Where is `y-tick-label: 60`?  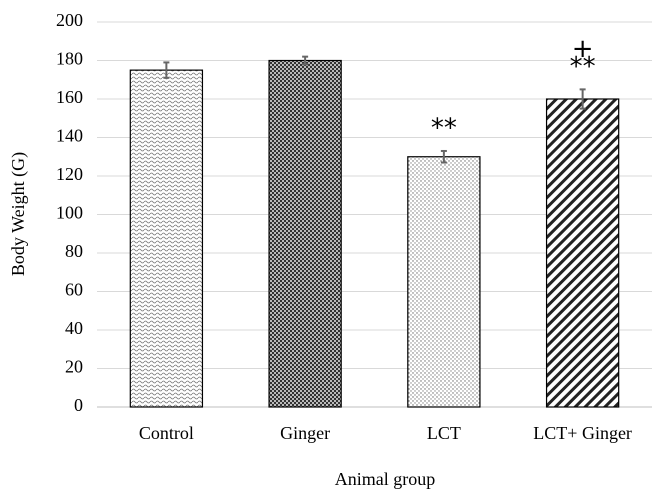 y-tick-label: 60 is located at coordinates (74, 290).